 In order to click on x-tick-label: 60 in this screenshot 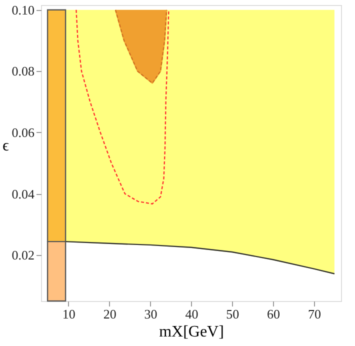, I will do `click(273, 314)`.